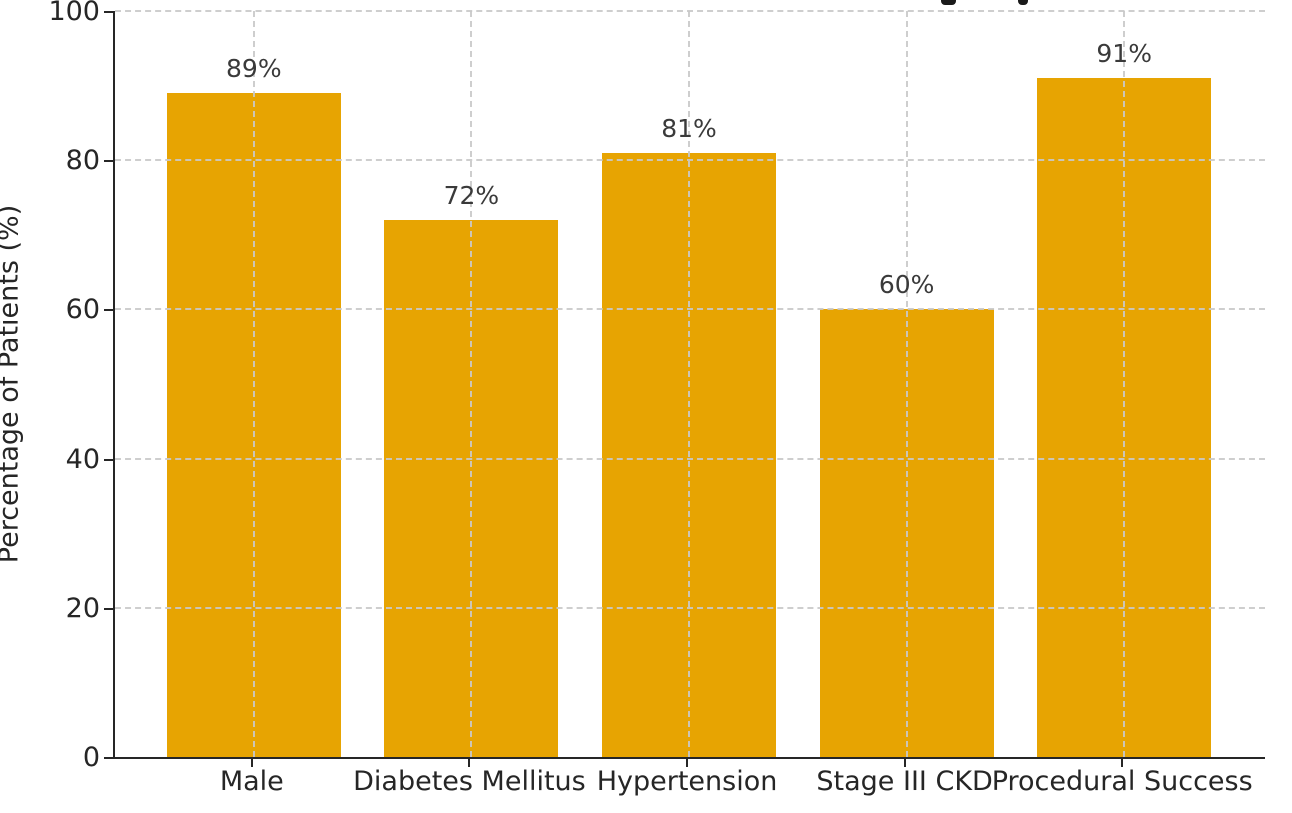 This screenshot has height=813, width=1292. What do you see at coordinates (82, 608) in the screenshot?
I see `y-tick-label: 20` at bounding box center [82, 608].